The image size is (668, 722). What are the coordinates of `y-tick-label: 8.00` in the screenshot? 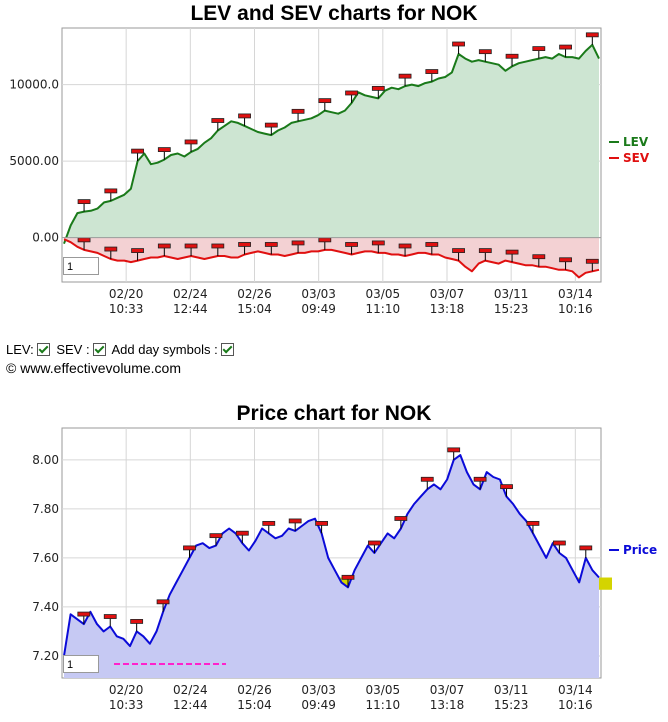 It's located at (45, 460).